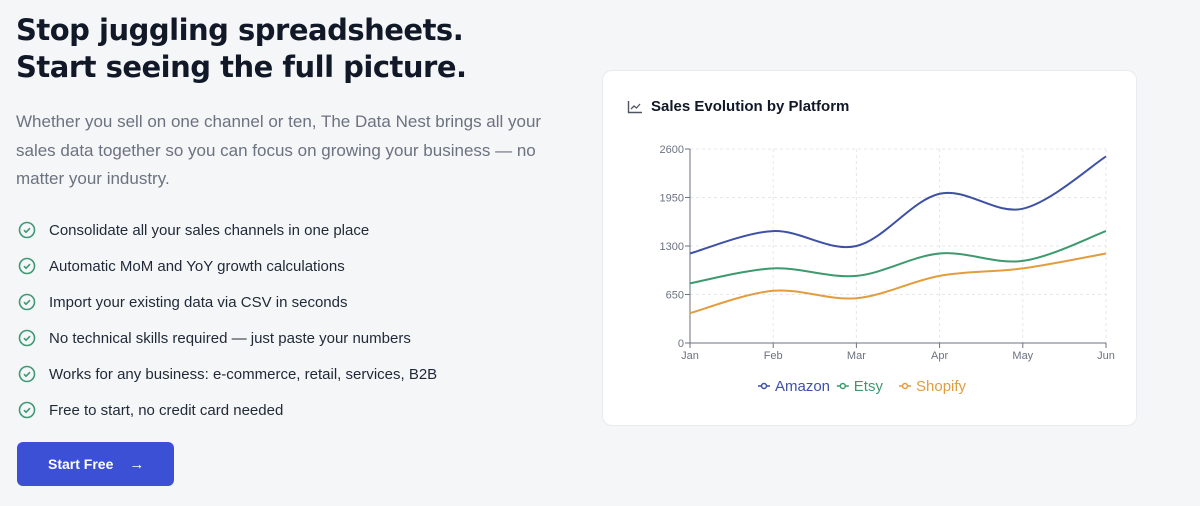 The width and height of the screenshot is (1200, 506). Describe the element at coordinates (137, 464) in the screenshot. I see `arrow-right-icon: →` at that location.